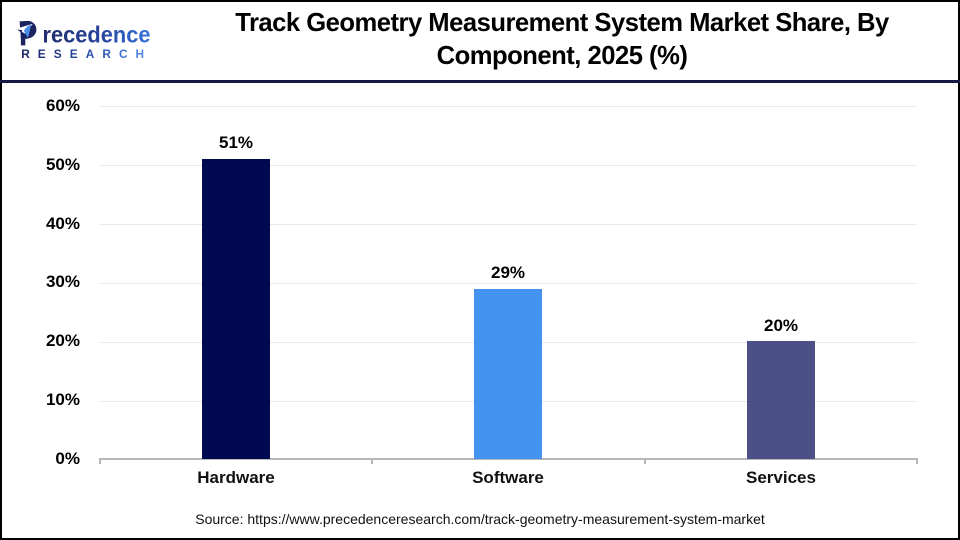 This screenshot has width=960, height=540. I want to click on svg-text: recedence, so click(97, 35).